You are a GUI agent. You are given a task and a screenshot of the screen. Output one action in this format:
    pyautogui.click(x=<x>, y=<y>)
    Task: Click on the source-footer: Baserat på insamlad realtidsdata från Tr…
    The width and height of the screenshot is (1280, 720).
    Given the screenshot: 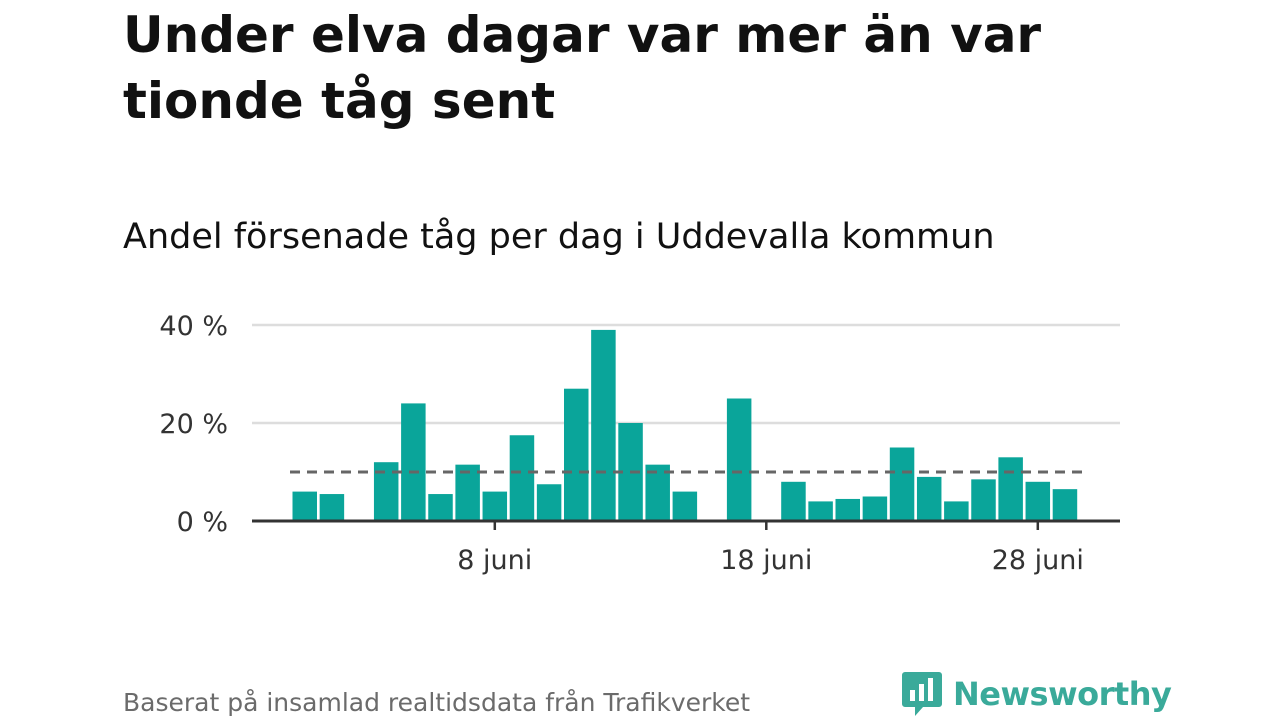 What is the action you would take?
    pyautogui.click(x=437, y=702)
    